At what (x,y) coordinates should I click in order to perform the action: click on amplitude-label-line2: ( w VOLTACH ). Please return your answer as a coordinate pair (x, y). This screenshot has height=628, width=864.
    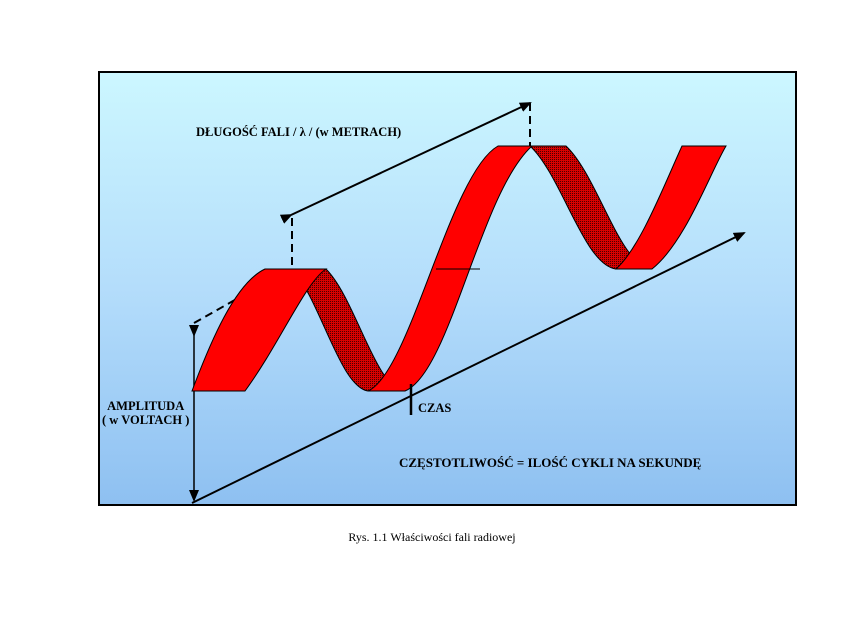
    Looking at the image, I should click on (146, 420).